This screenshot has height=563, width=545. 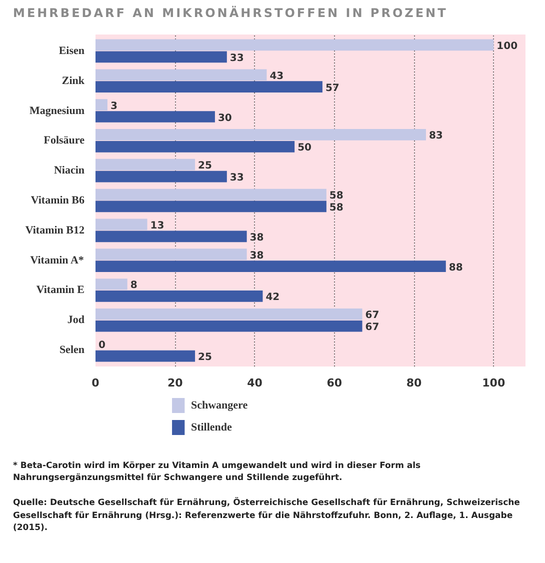 I want to click on data-label: 0, so click(x=102, y=346).